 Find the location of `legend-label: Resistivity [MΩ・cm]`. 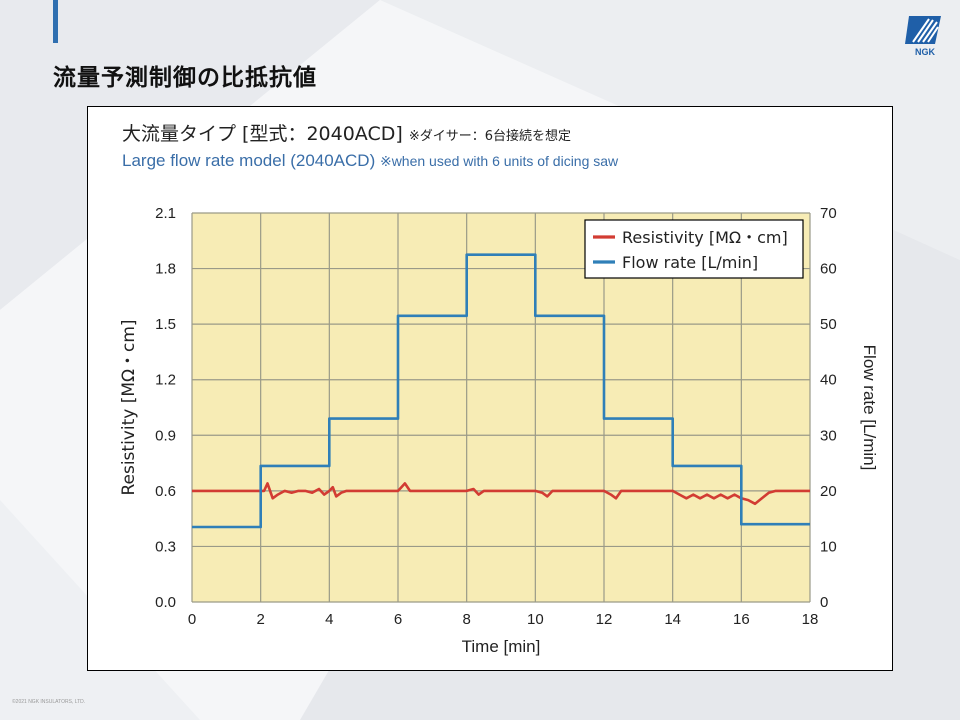

legend-label: Resistivity [MΩ・cm] is located at coordinates (705, 237).